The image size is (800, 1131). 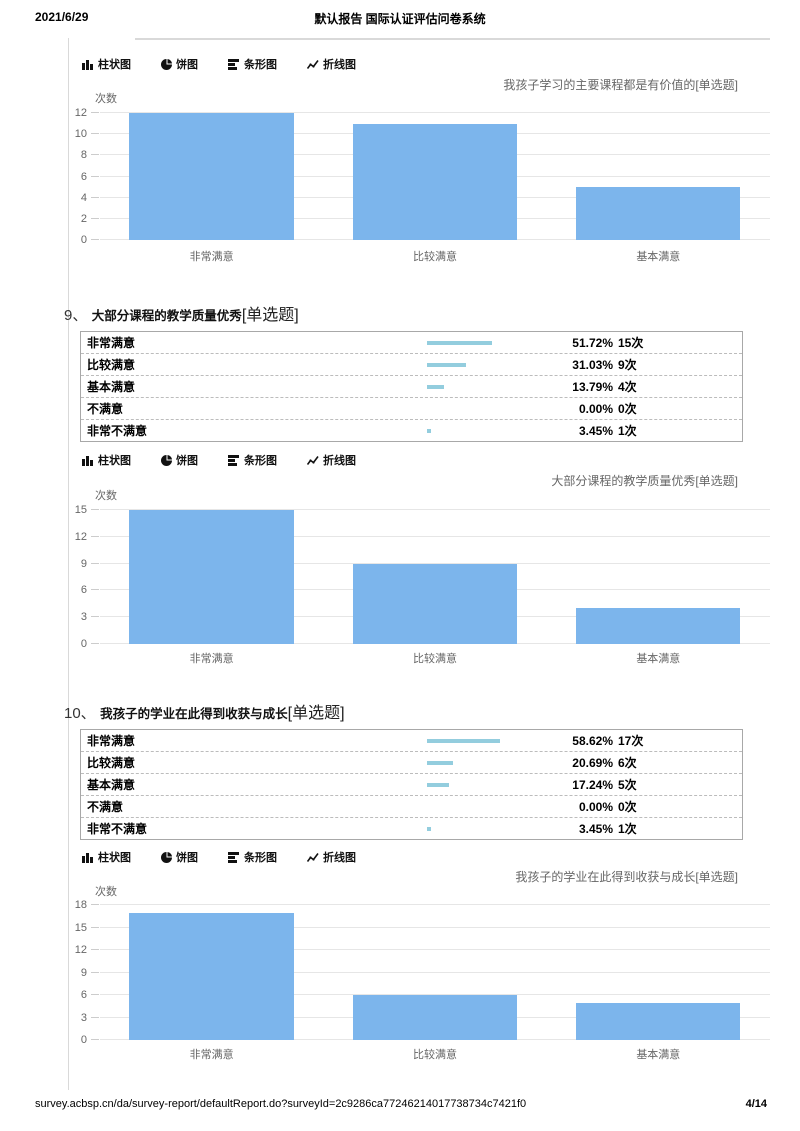 I want to click on header-date: 2021/6/29, so click(x=62, y=17).